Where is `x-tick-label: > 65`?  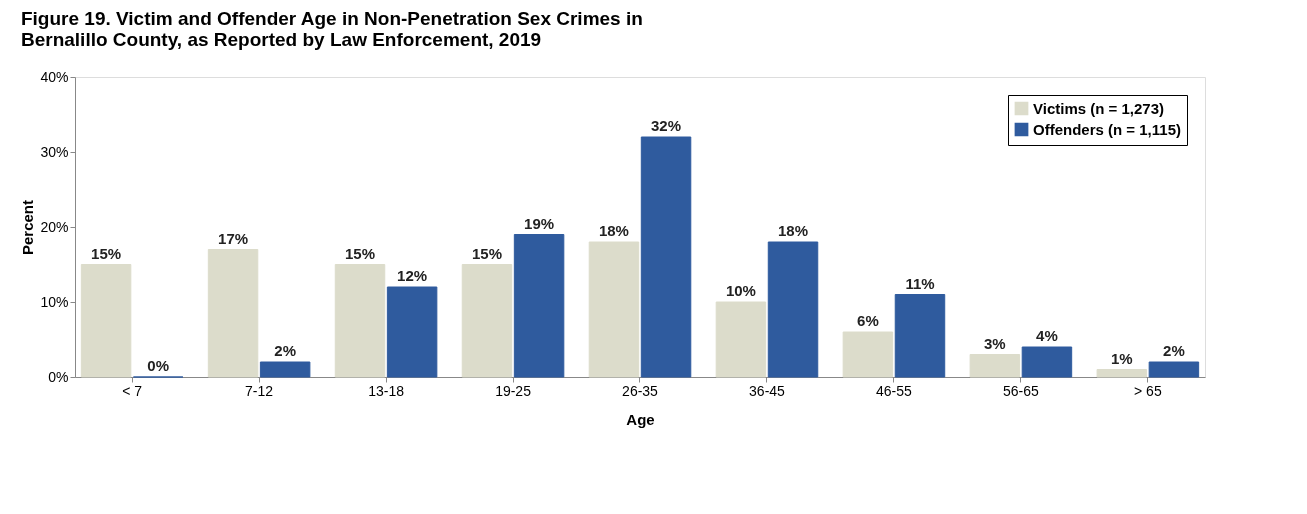 x-tick-label: > 65 is located at coordinates (1148, 390).